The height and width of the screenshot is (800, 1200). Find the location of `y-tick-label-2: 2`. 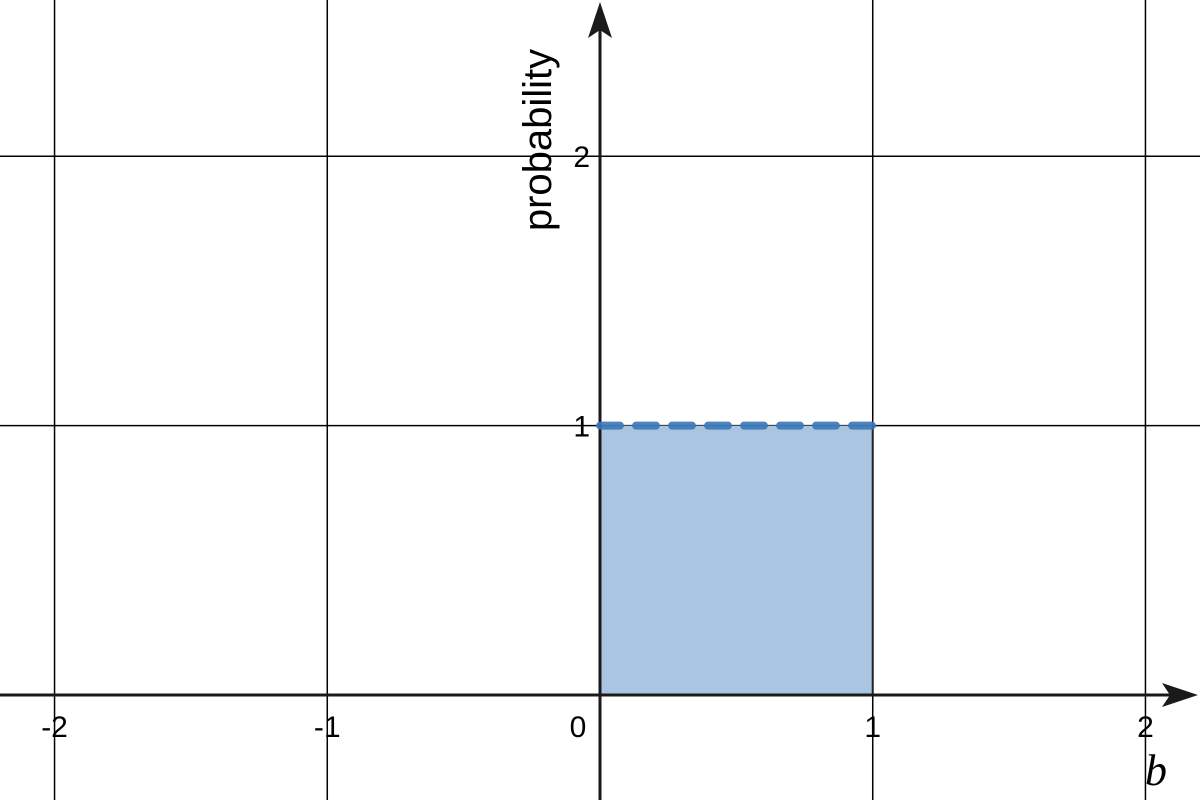

y-tick-label-2: 2 is located at coordinates (581, 157).